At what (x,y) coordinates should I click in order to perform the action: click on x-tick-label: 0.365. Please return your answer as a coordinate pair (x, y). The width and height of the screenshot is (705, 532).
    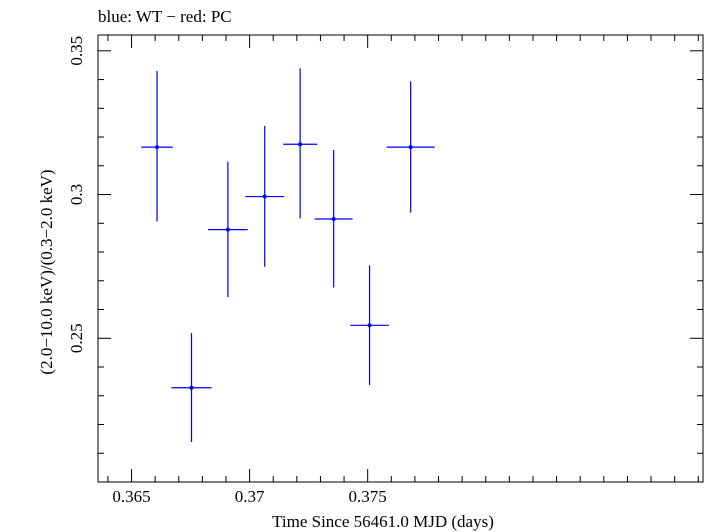
    Looking at the image, I should click on (131, 496).